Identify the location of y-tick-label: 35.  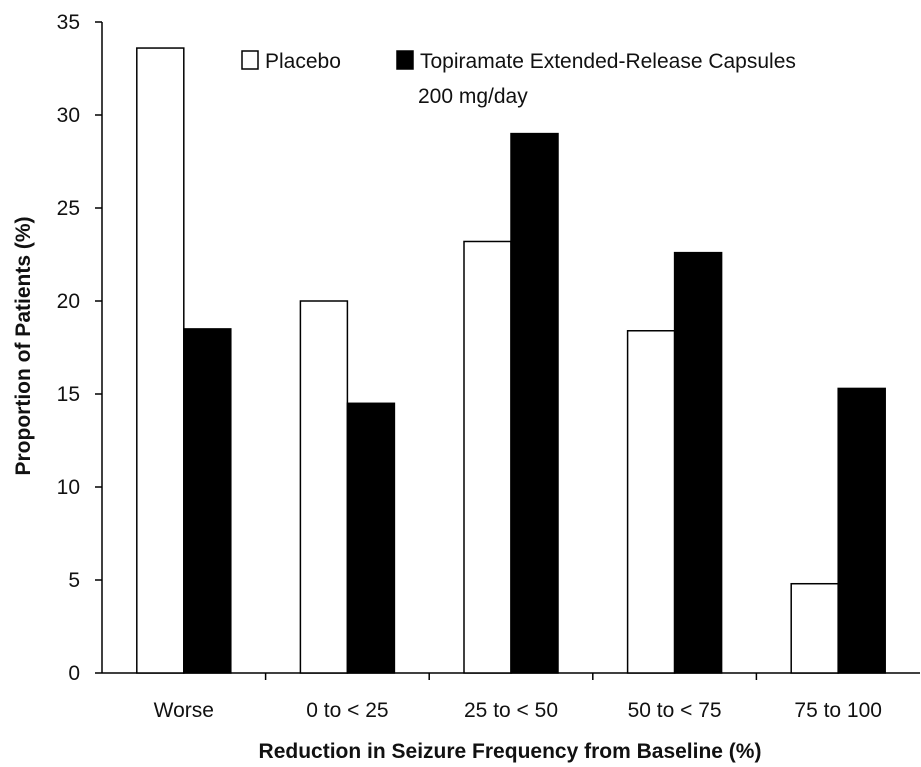
(68, 22).